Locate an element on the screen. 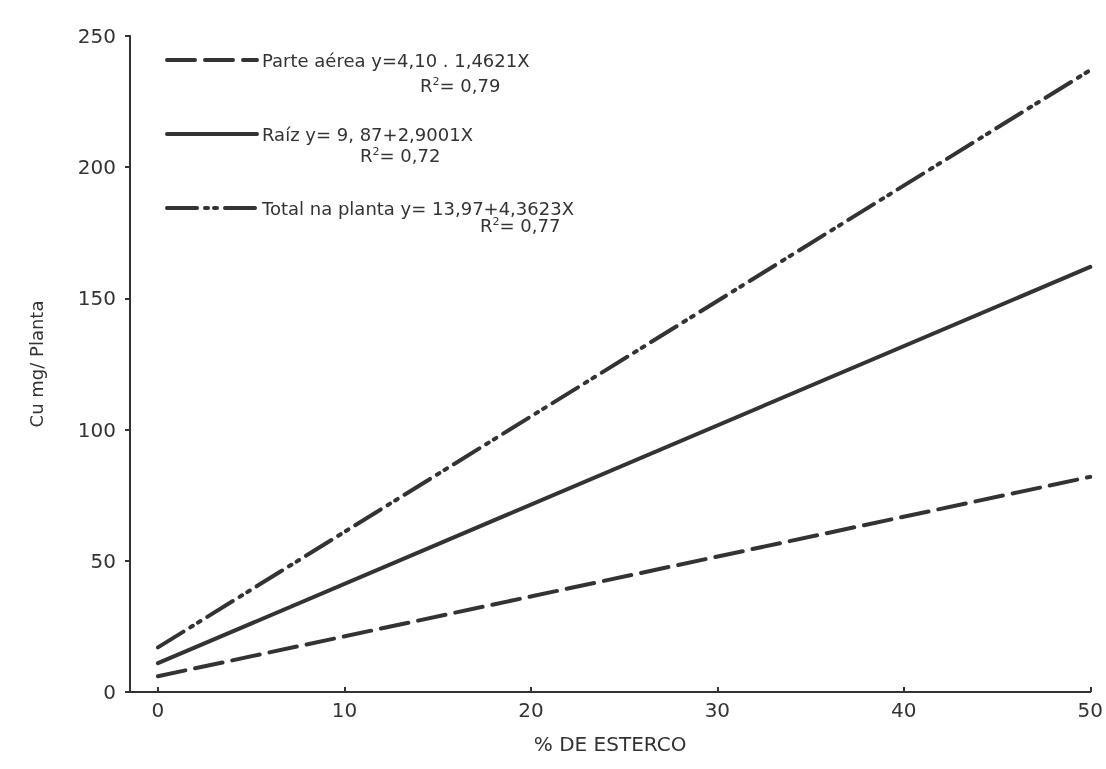 The image size is (1106, 769). x-tick-label: 40 is located at coordinates (904, 710).